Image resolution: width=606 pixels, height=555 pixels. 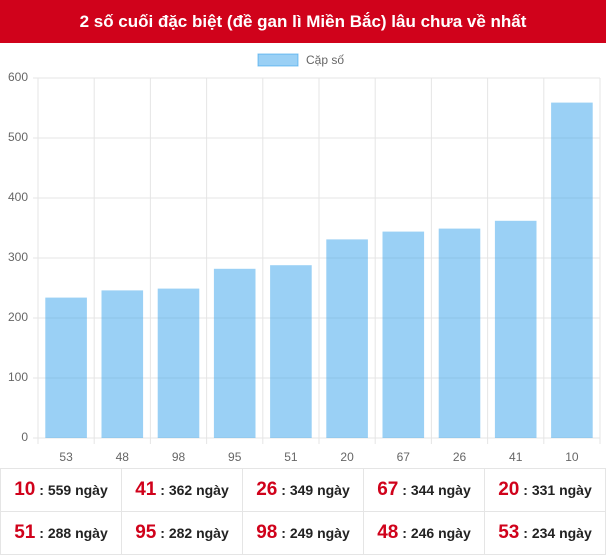 I want to click on table-cell: 98 : 249 ngày, so click(x=303, y=533).